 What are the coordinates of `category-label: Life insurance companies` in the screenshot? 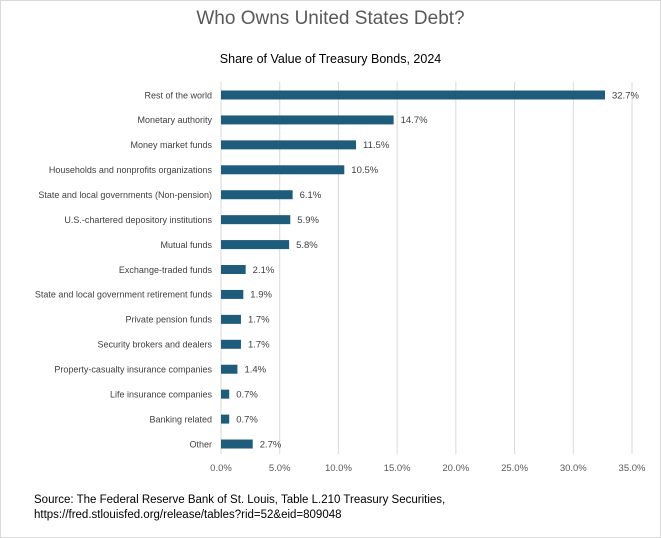 It's located at (161, 394).